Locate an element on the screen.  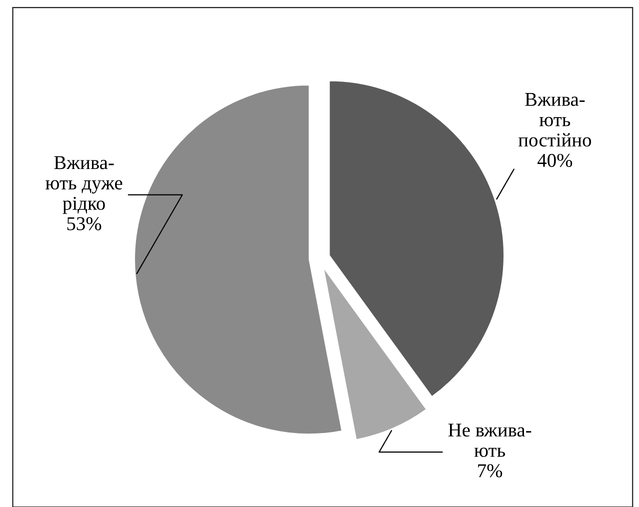
slice-label: Не вжива- ють is located at coordinates (490, 440).